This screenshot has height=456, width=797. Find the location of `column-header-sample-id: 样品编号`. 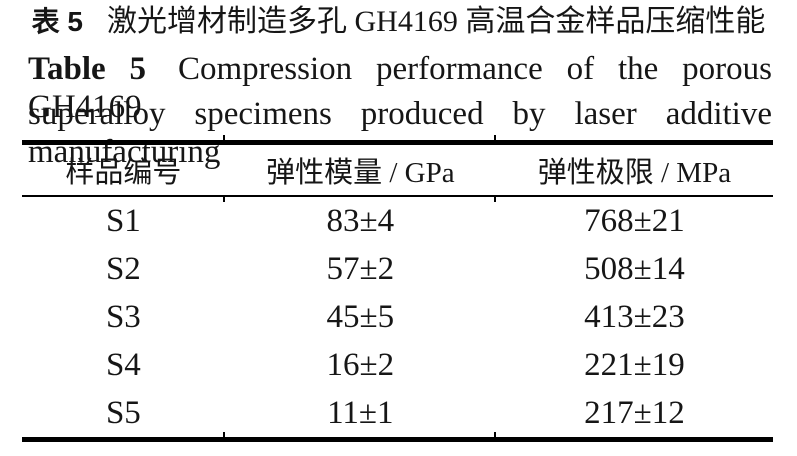

column-header-sample-id: 样品编号 is located at coordinates (123, 173).